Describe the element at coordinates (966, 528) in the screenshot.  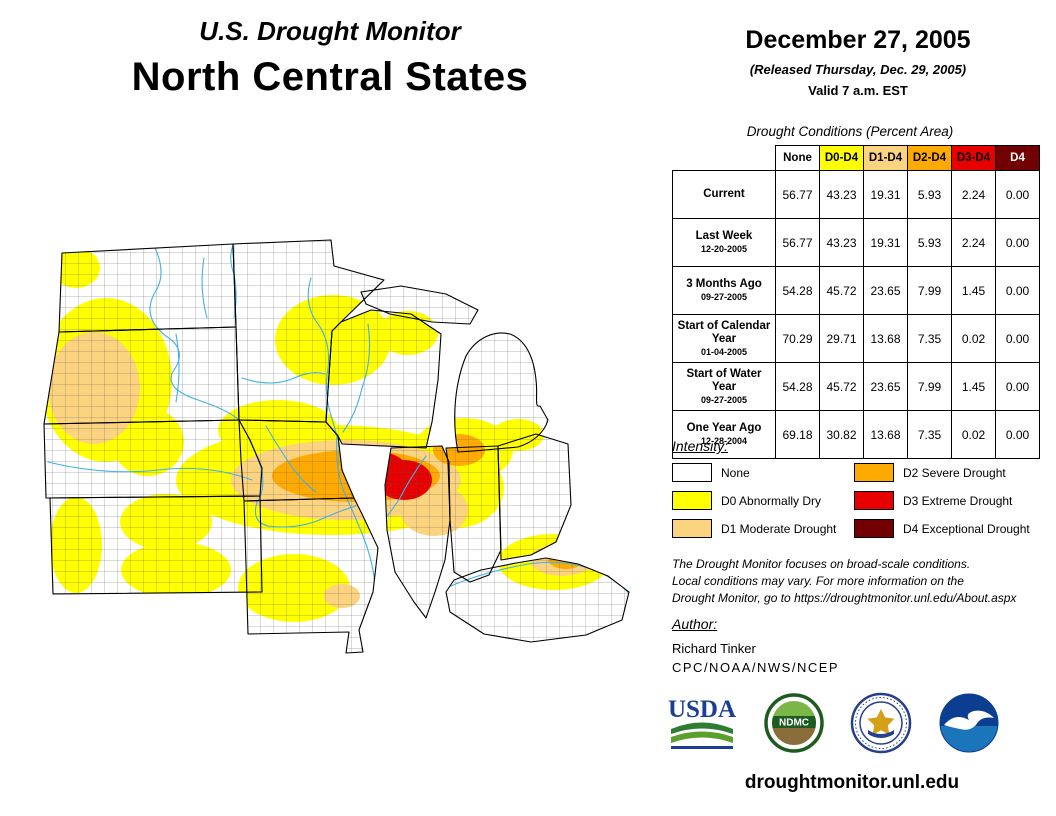
I see `legend-label: D4 Exceptional Drought` at that location.